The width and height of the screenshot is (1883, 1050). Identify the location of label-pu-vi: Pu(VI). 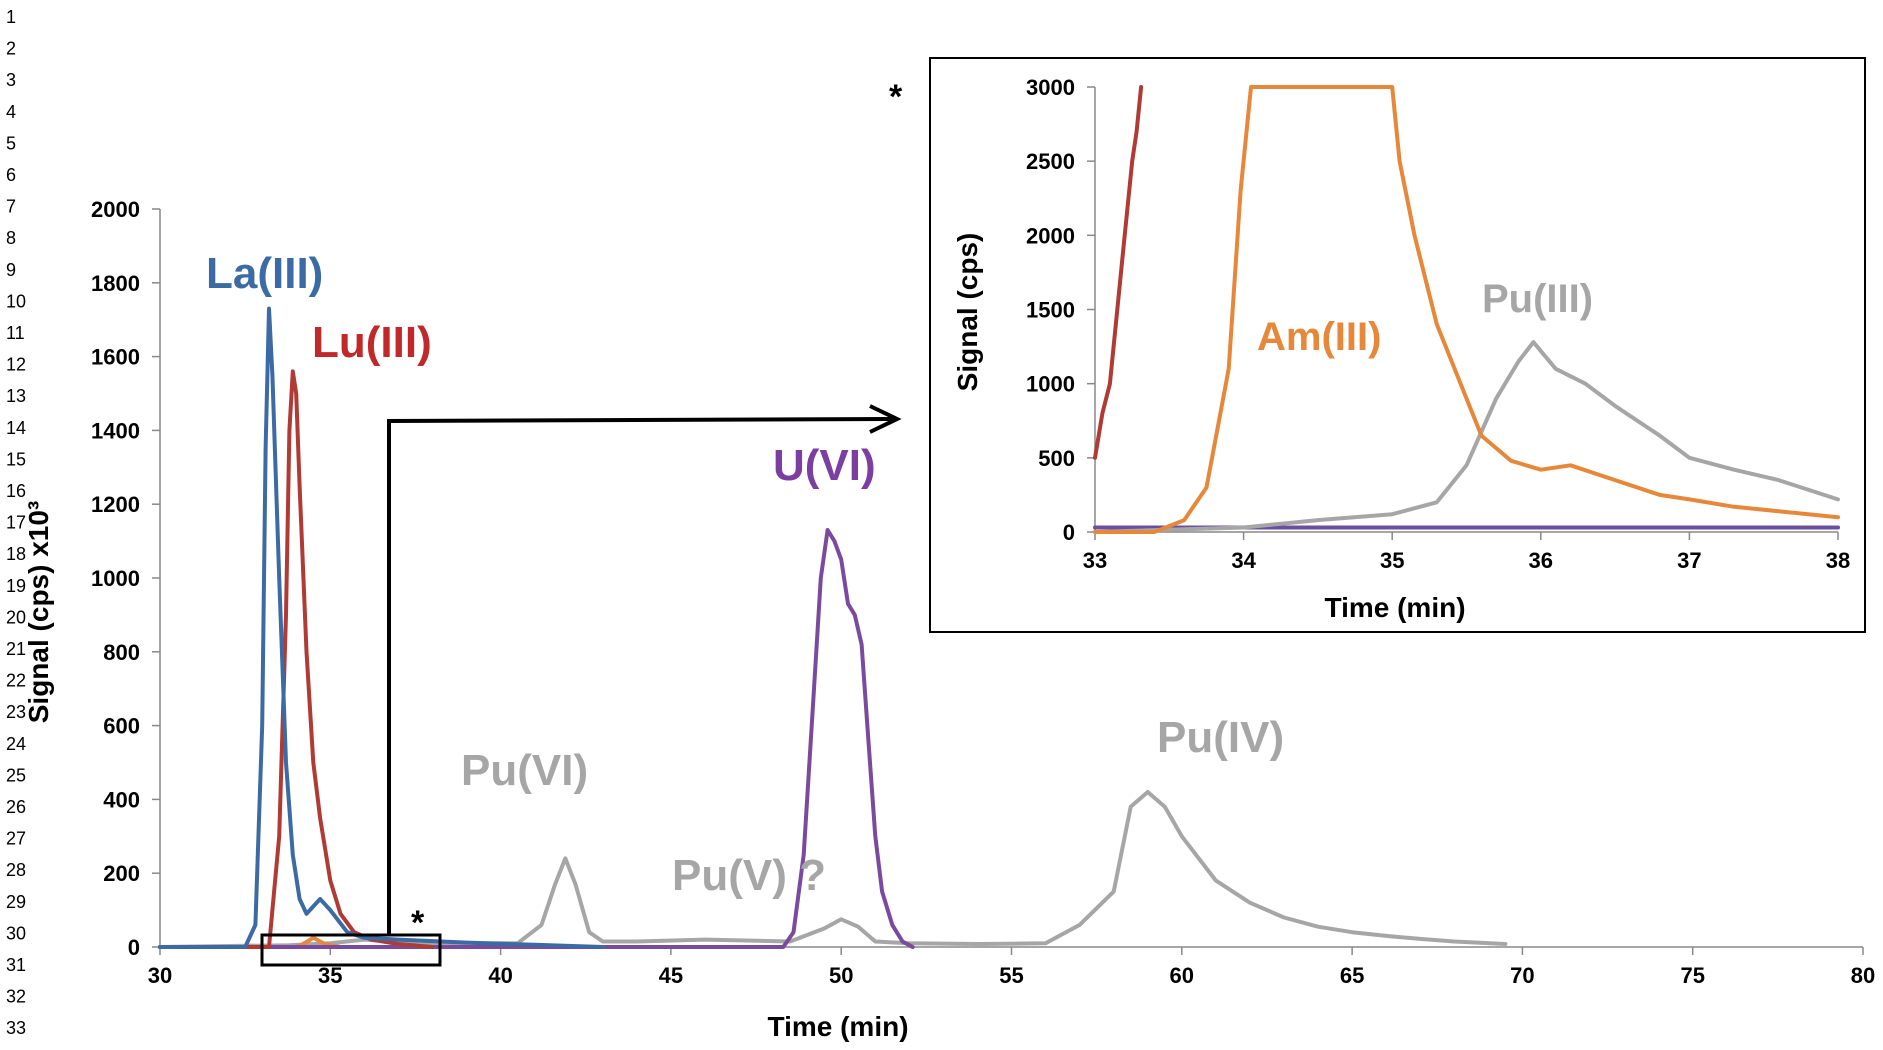
(524, 770).